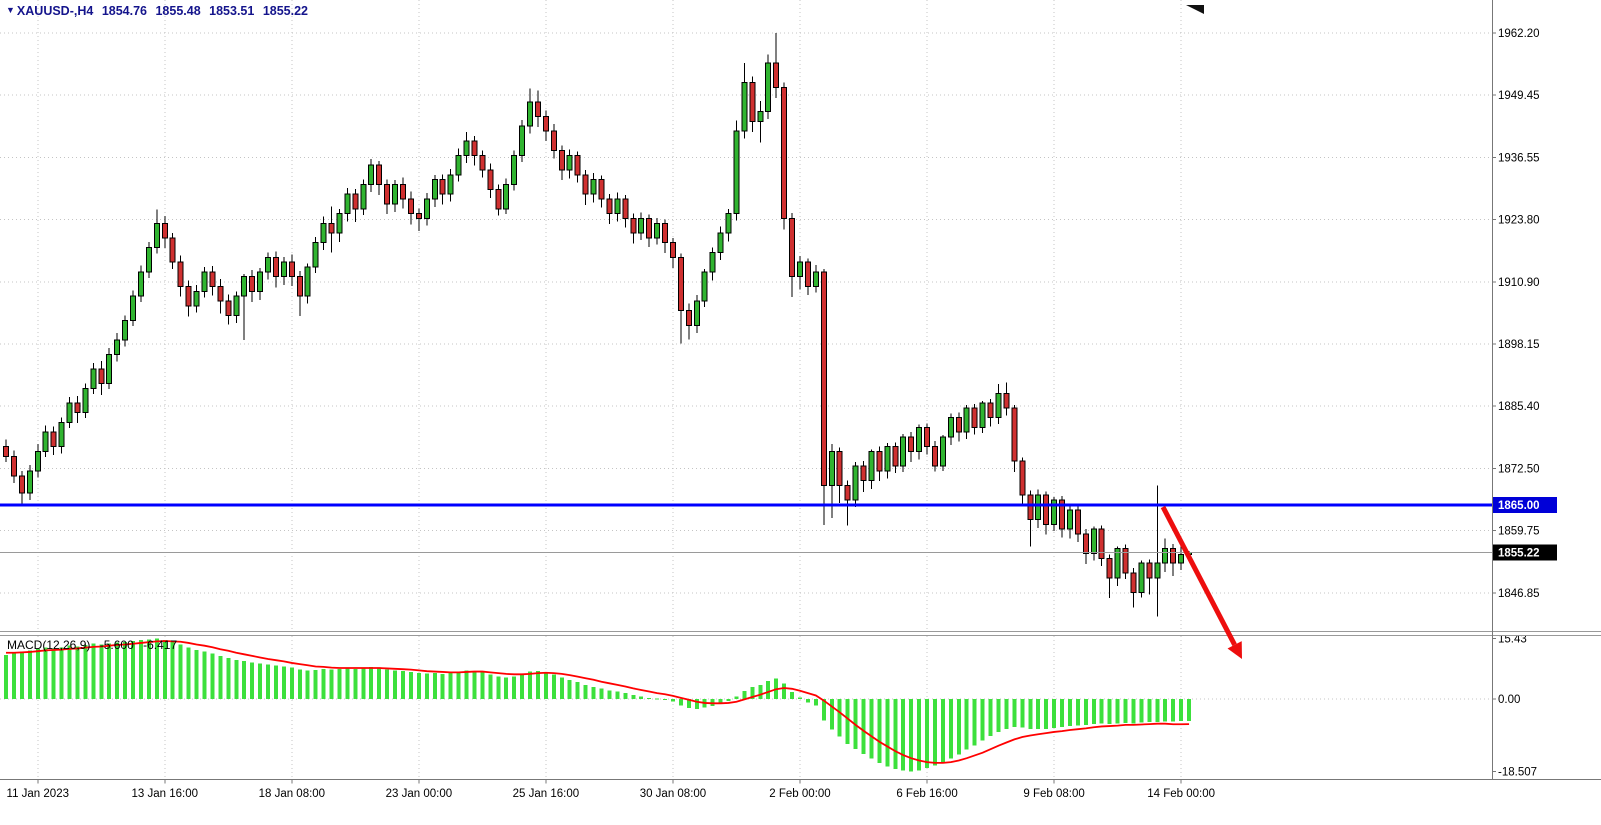 This screenshot has width=1601, height=825. I want to click on hline-price-badge: 1865.00, so click(1525, 504).